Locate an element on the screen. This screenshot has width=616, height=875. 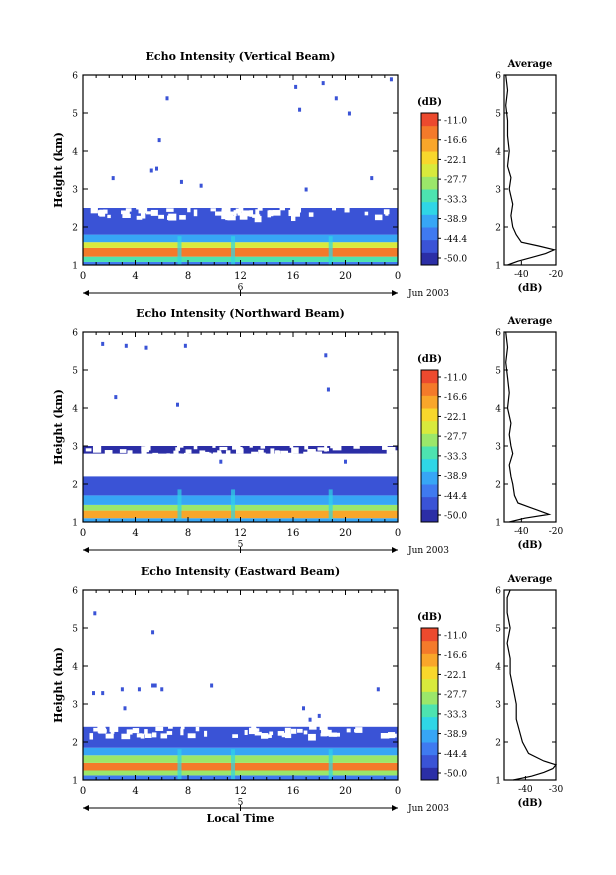
heatmap-layer is located at coordinates (240, 252).